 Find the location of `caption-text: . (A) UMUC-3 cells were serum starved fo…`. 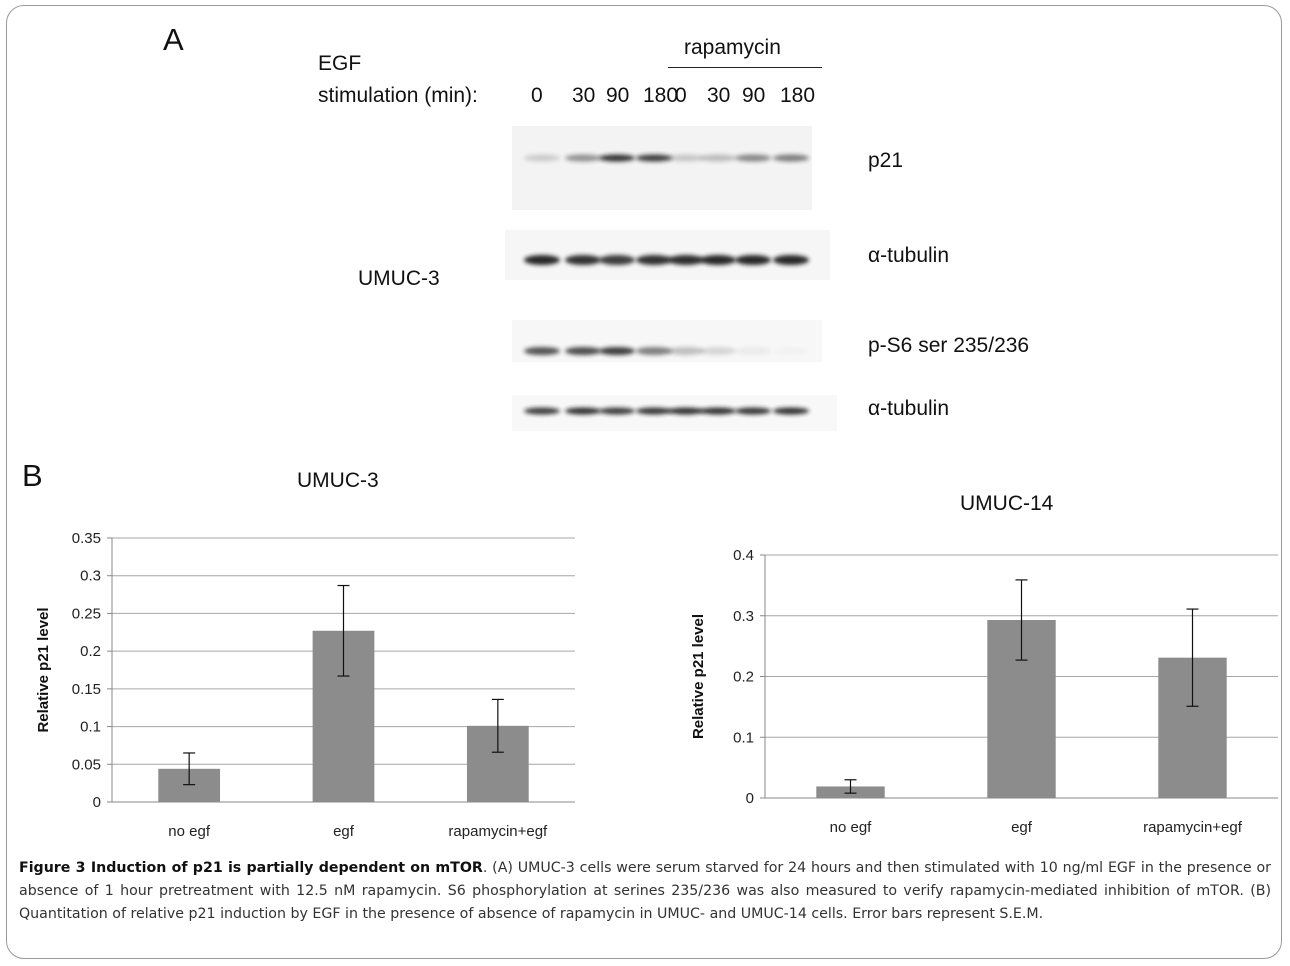

caption-text: . (A) UMUC-3 cells were serum starved fo… is located at coordinates (645, 891).